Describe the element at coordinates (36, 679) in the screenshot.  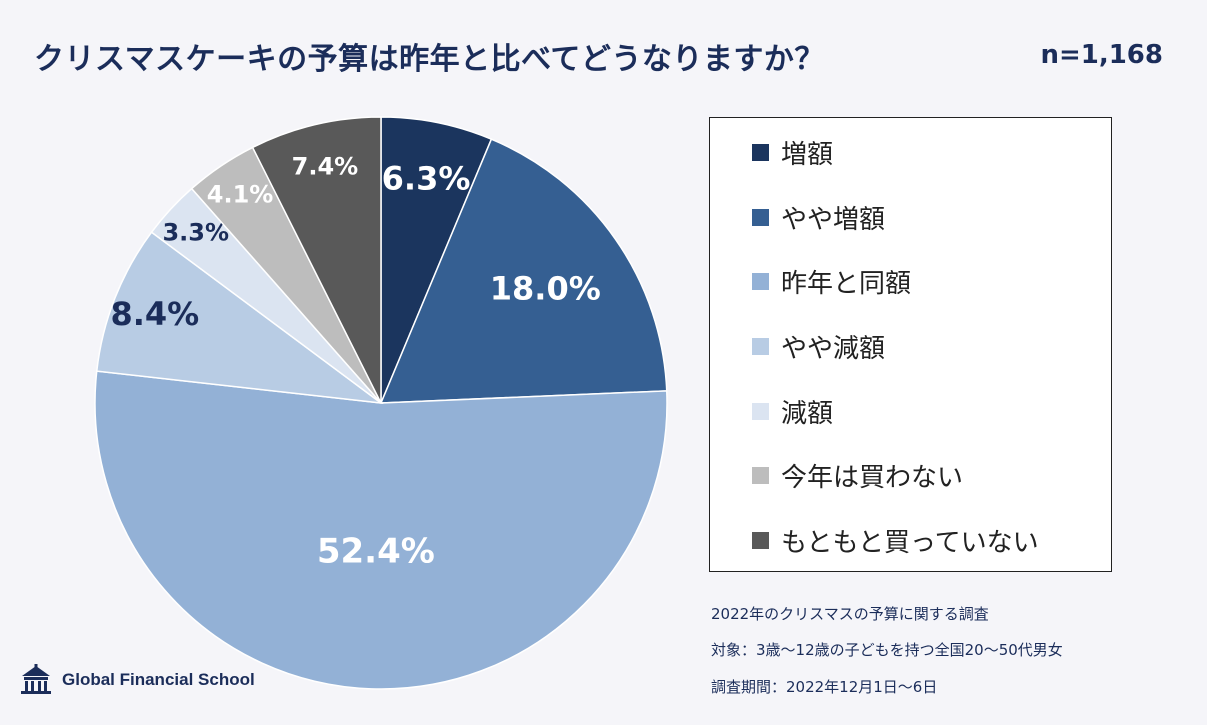
I see `school-building-icon` at that location.